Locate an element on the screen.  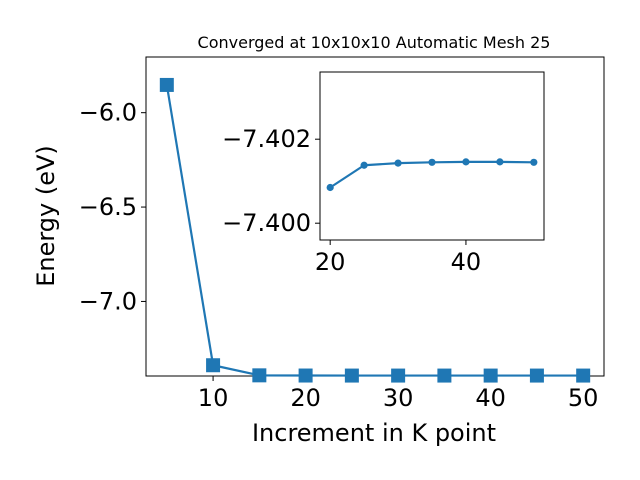
main-x-tick-label: 20 is located at coordinates (305, 398).